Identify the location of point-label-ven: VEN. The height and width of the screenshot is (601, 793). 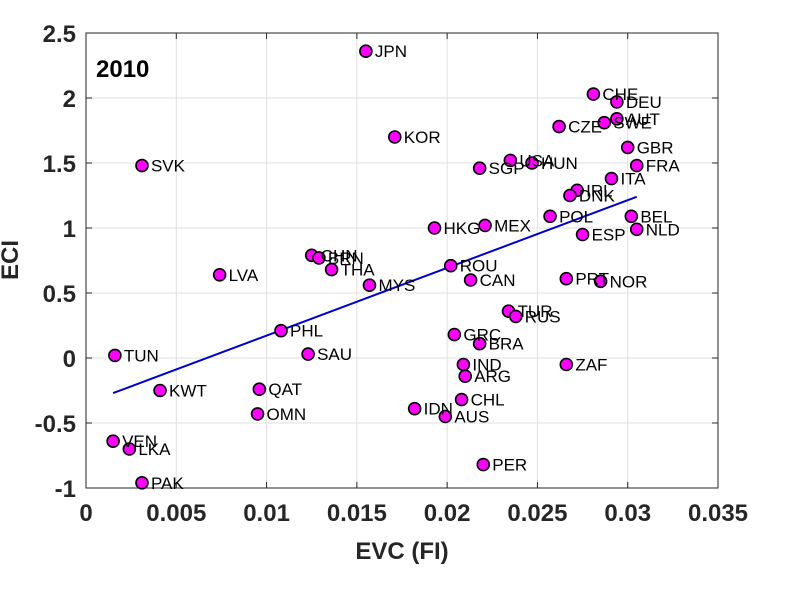
(139, 441).